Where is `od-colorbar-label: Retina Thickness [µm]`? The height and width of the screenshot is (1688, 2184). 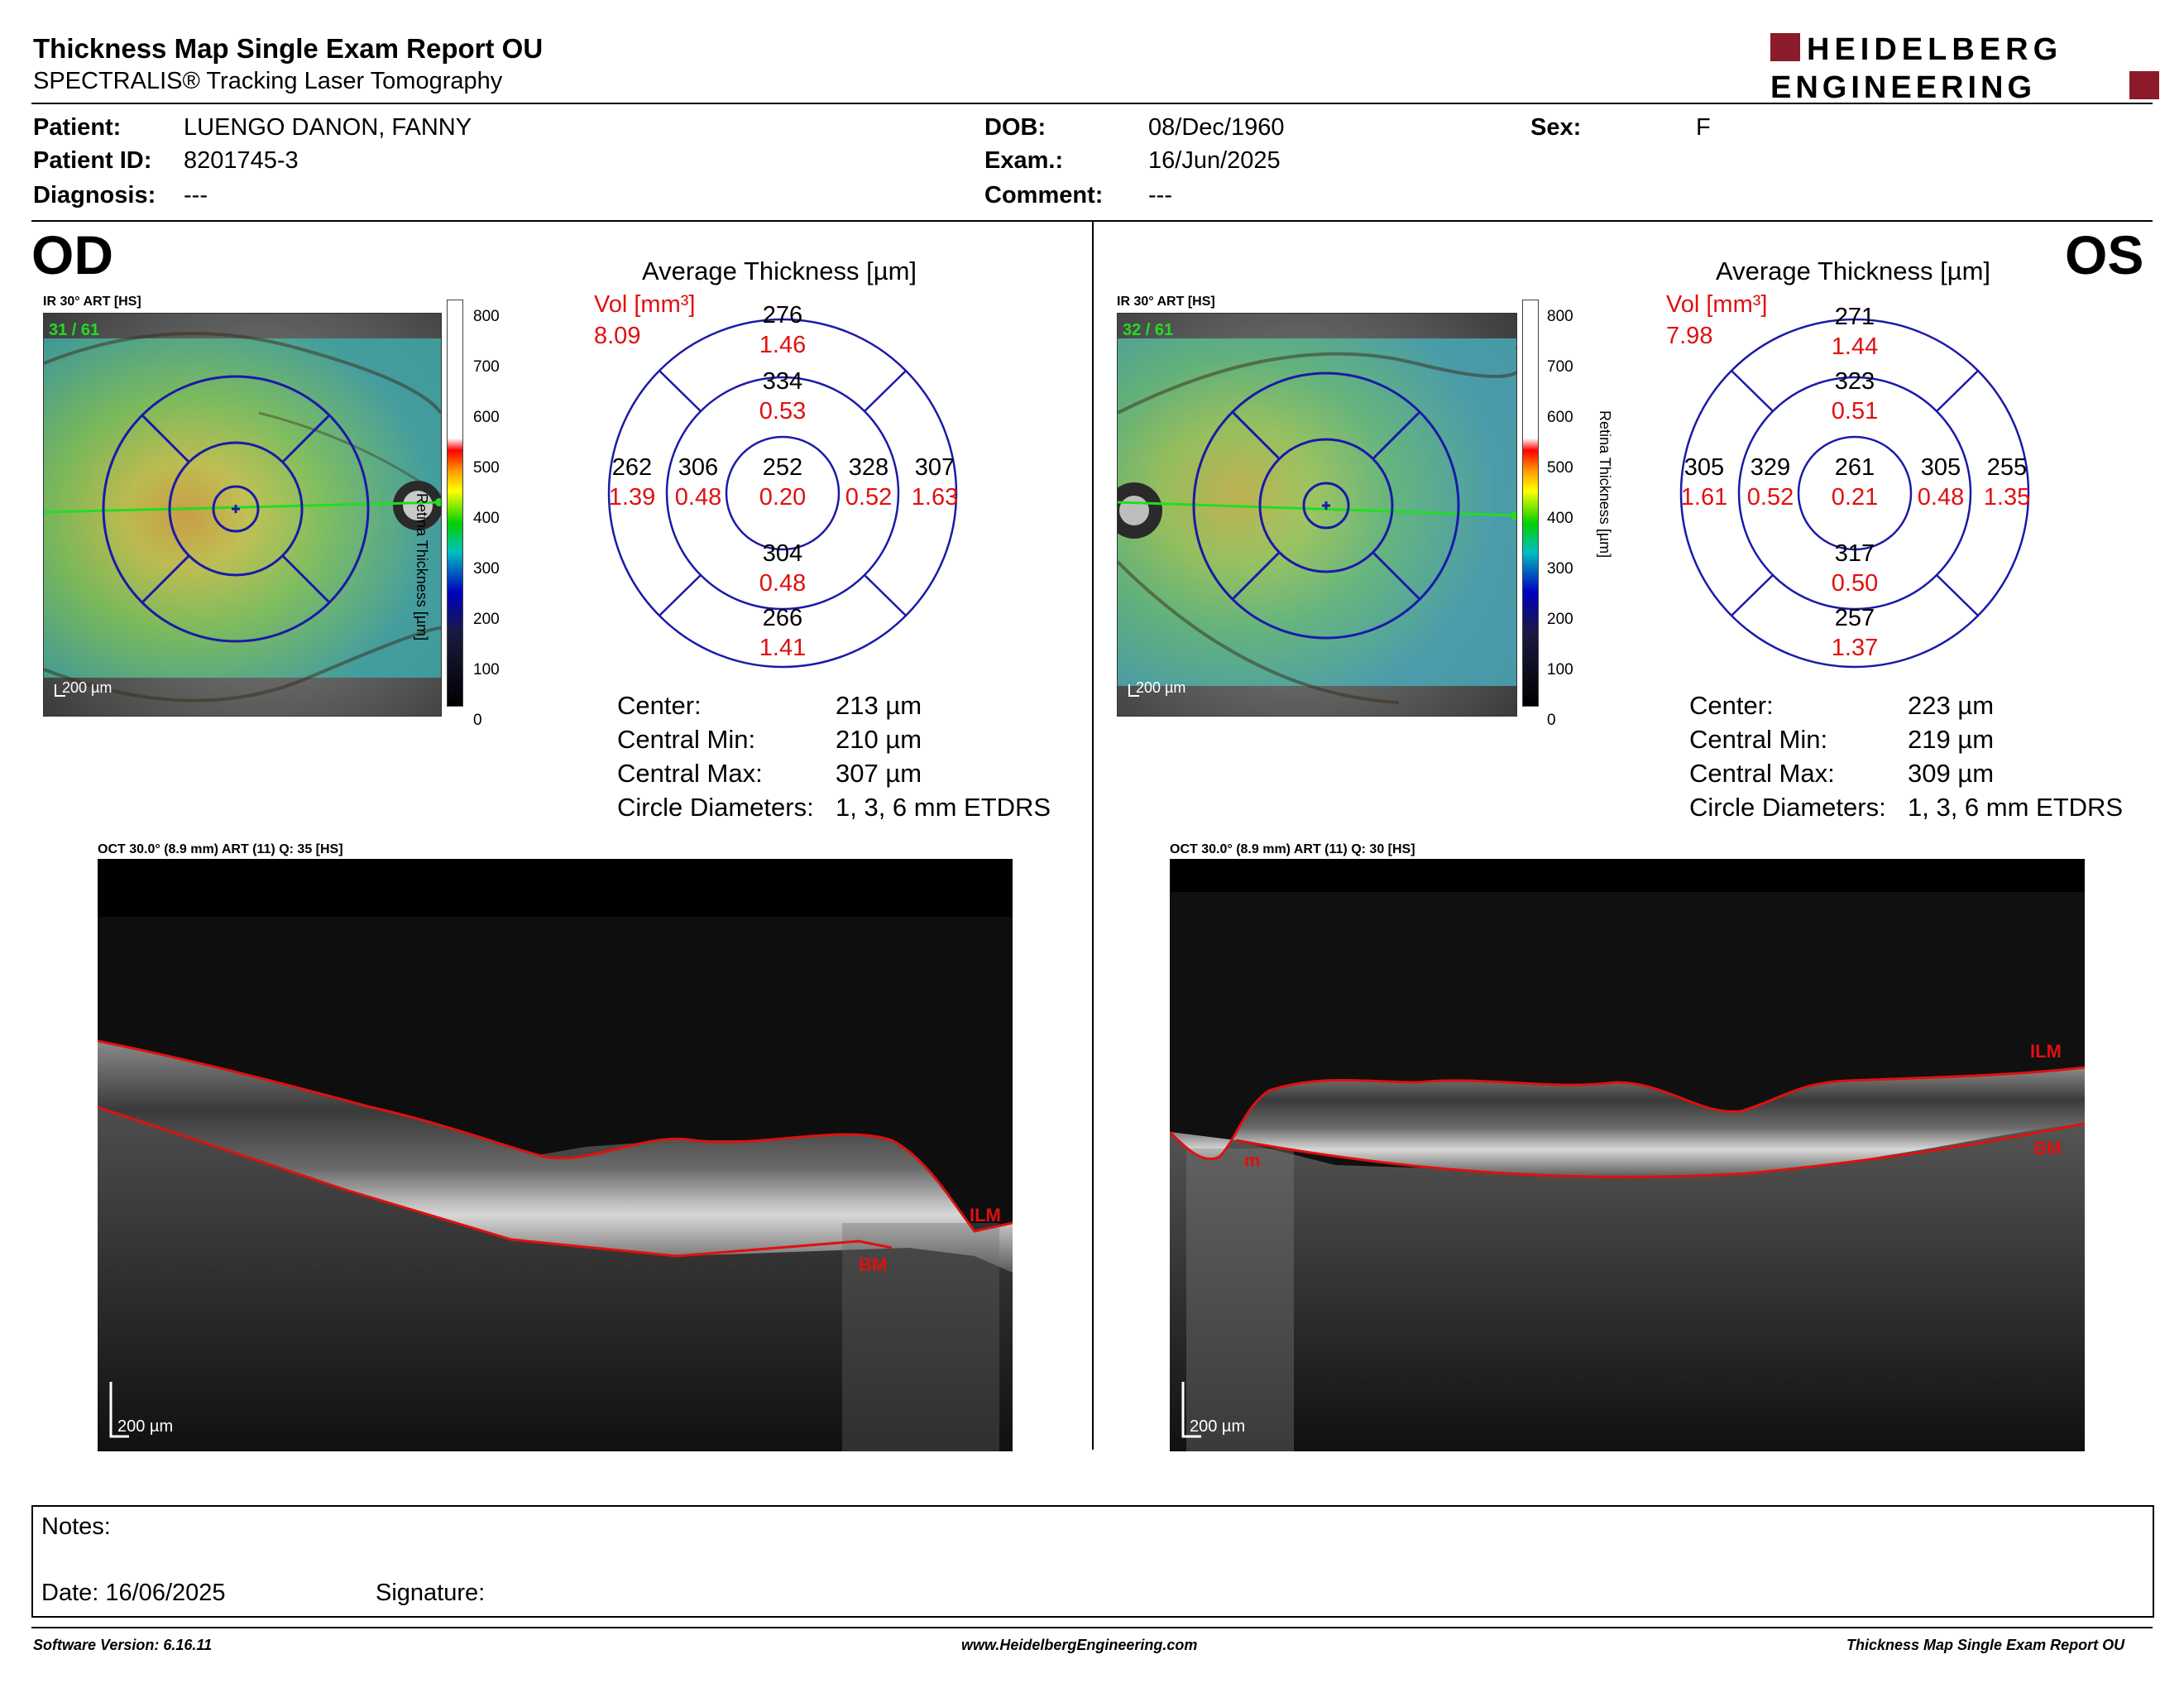 od-colorbar-label: Retina Thickness [µm] is located at coordinates (422, 567).